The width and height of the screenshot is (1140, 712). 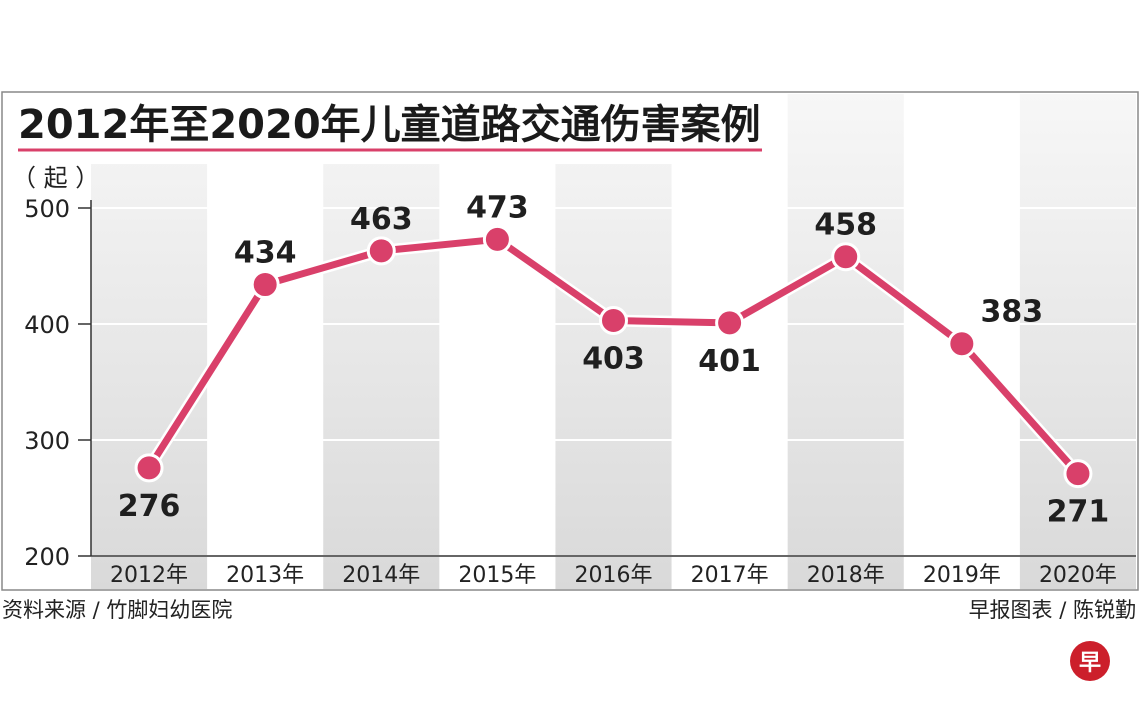 I want to click on source-note: 资料来源 / 竹脚妇幼医院, so click(x=117, y=610).